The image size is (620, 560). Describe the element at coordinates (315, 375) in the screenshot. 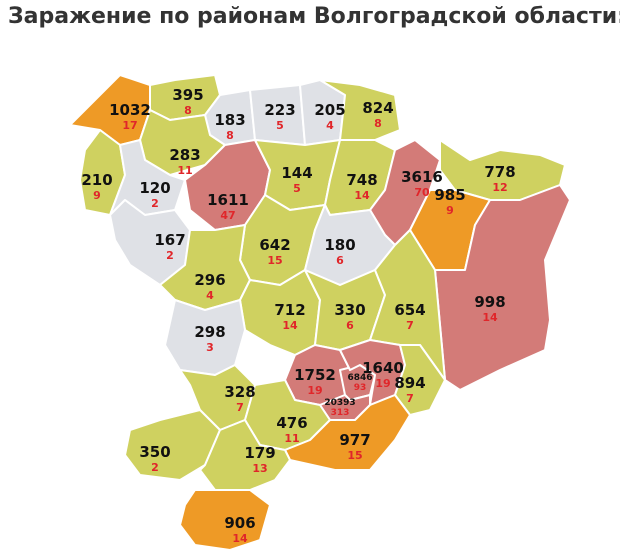

I see `region-cases: 1752` at that location.